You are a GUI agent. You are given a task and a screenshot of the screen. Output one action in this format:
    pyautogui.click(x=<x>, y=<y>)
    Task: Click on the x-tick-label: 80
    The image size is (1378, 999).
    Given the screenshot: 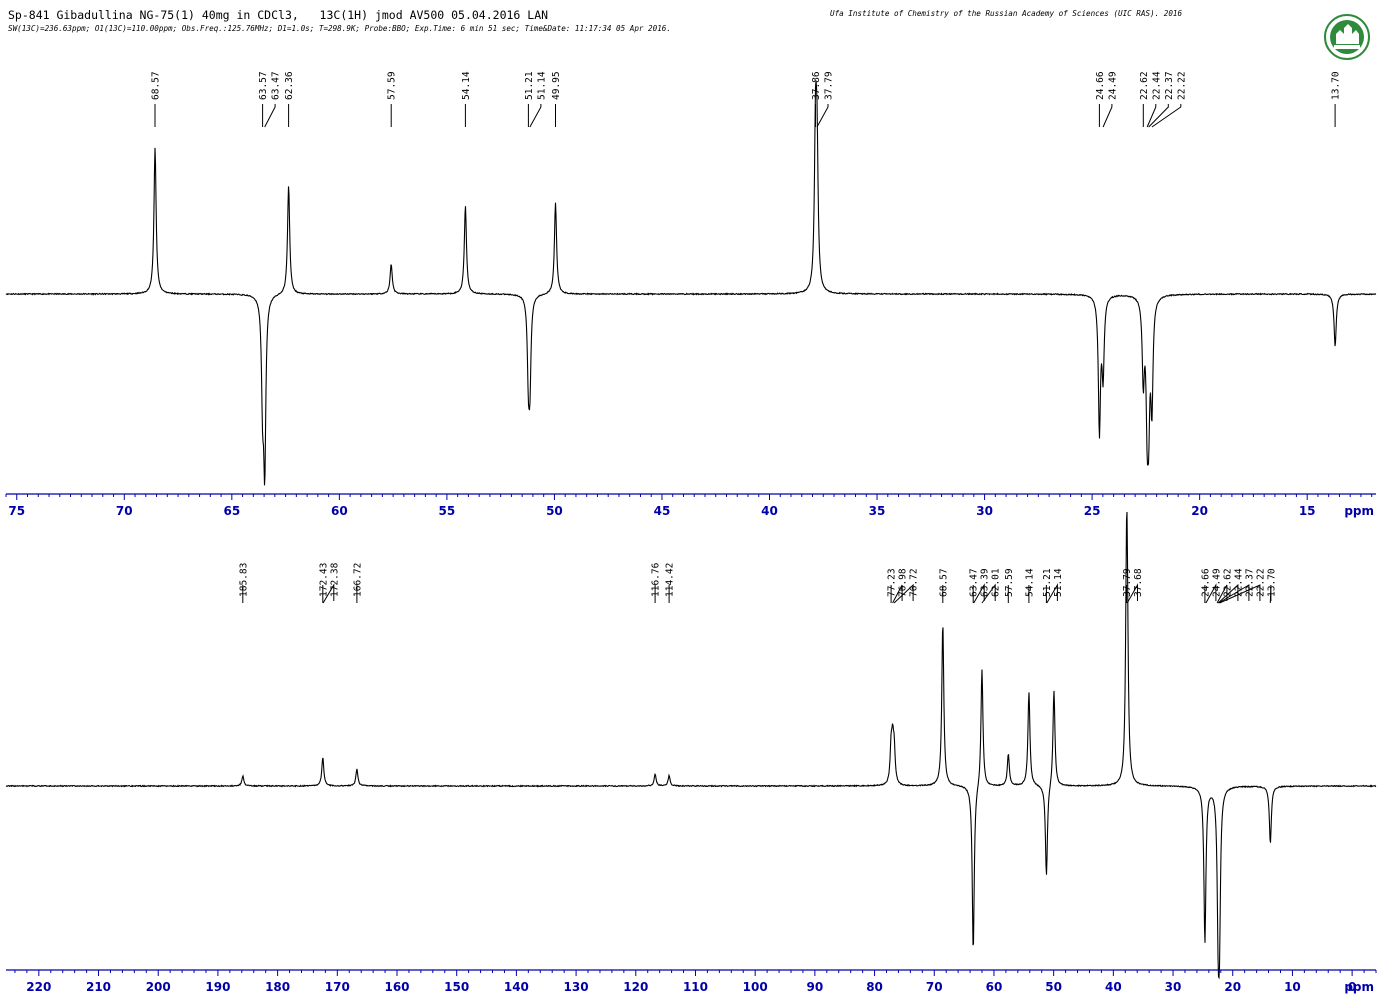 What is the action you would take?
    pyautogui.click(x=874, y=987)
    